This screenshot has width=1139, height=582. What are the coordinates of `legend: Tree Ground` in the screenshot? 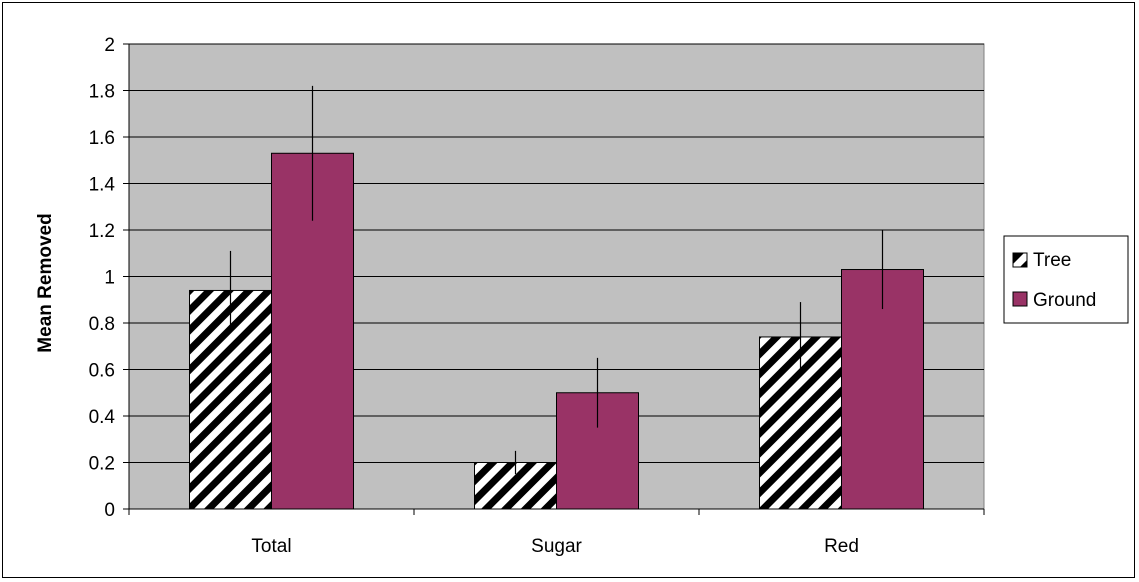 It's located at (1066, 279).